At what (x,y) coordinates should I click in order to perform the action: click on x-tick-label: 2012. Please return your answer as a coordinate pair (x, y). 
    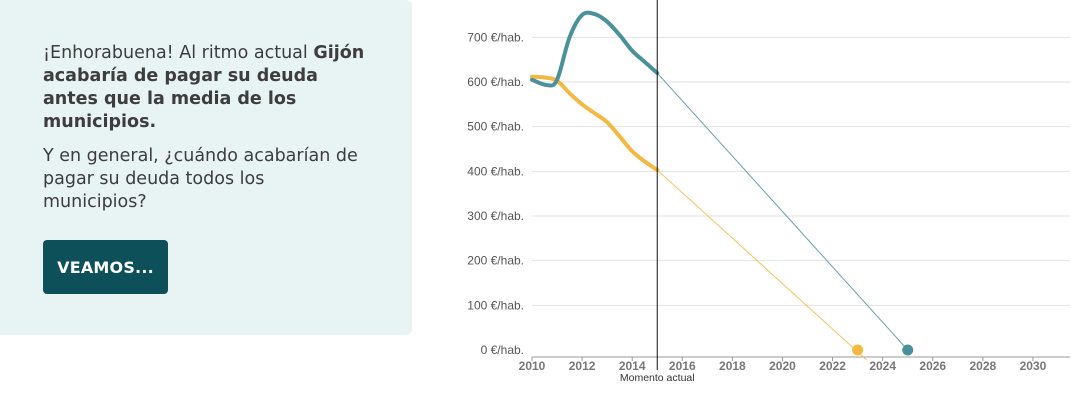
    Looking at the image, I should click on (582, 366).